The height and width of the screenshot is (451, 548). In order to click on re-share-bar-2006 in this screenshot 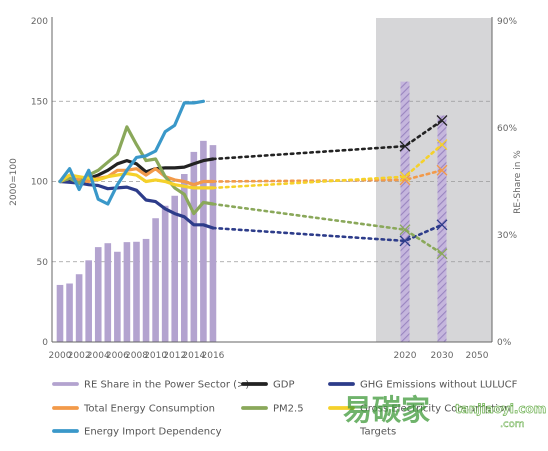, I will do `click(117, 296)`.